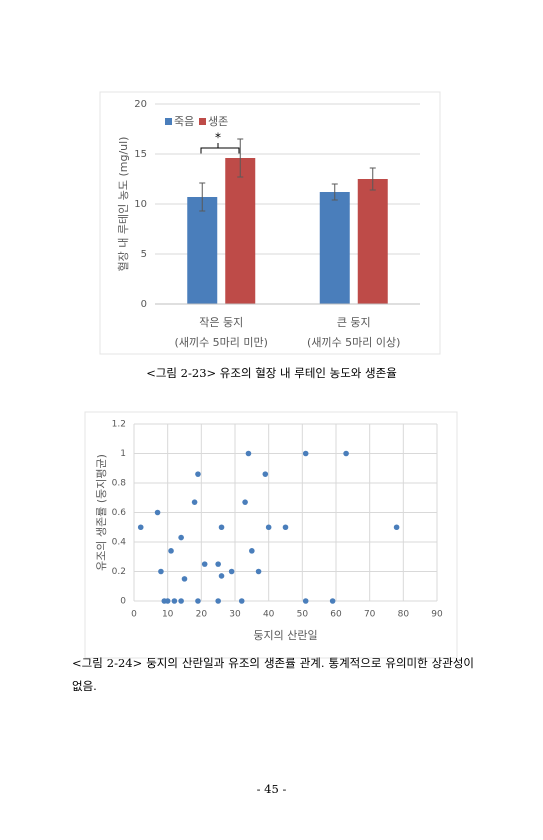 This screenshot has height=840, width=543. What do you see at coordinates (221, 342) in the screenshot?
I see `x-tick-label: (새끼수 5마리 미만)` at bounding box center [221, 342].